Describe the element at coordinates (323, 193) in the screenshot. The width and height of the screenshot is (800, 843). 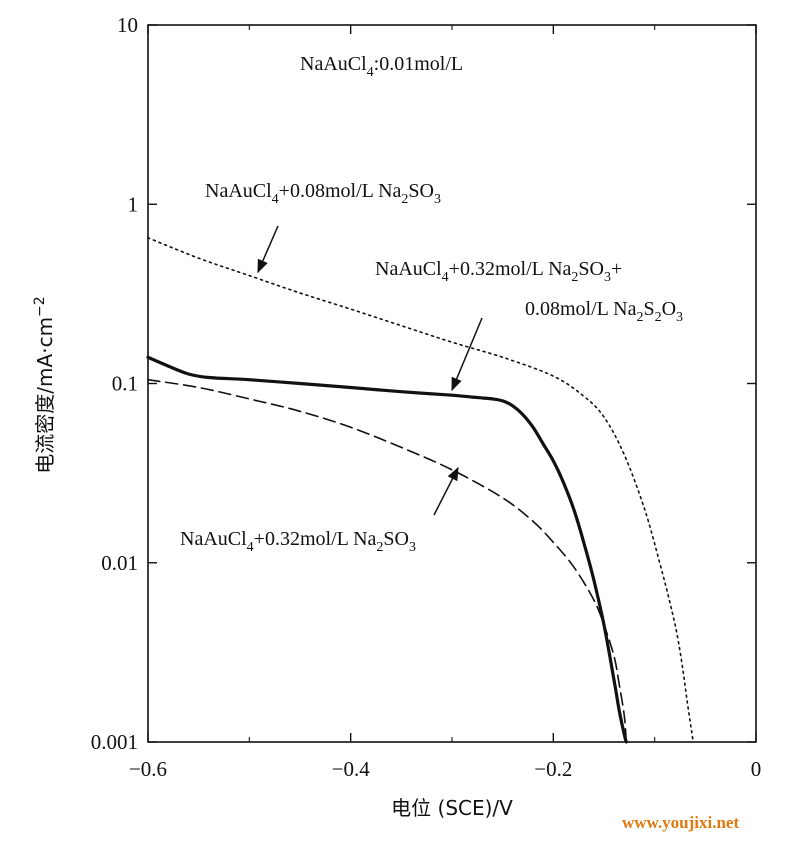
I see `annotation-dotted-curve: NaAuCl4+0.08mol/L Na2SO3` at that location.